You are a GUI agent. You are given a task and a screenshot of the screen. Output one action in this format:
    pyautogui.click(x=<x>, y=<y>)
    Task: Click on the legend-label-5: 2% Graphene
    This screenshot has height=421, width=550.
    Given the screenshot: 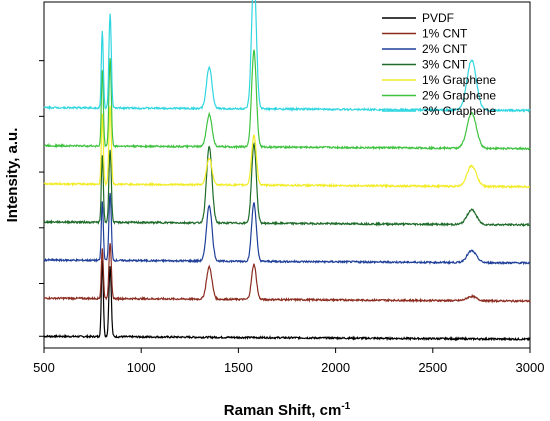 What is the action you would take?
    pyautogui.click(x=459, y=96)
    